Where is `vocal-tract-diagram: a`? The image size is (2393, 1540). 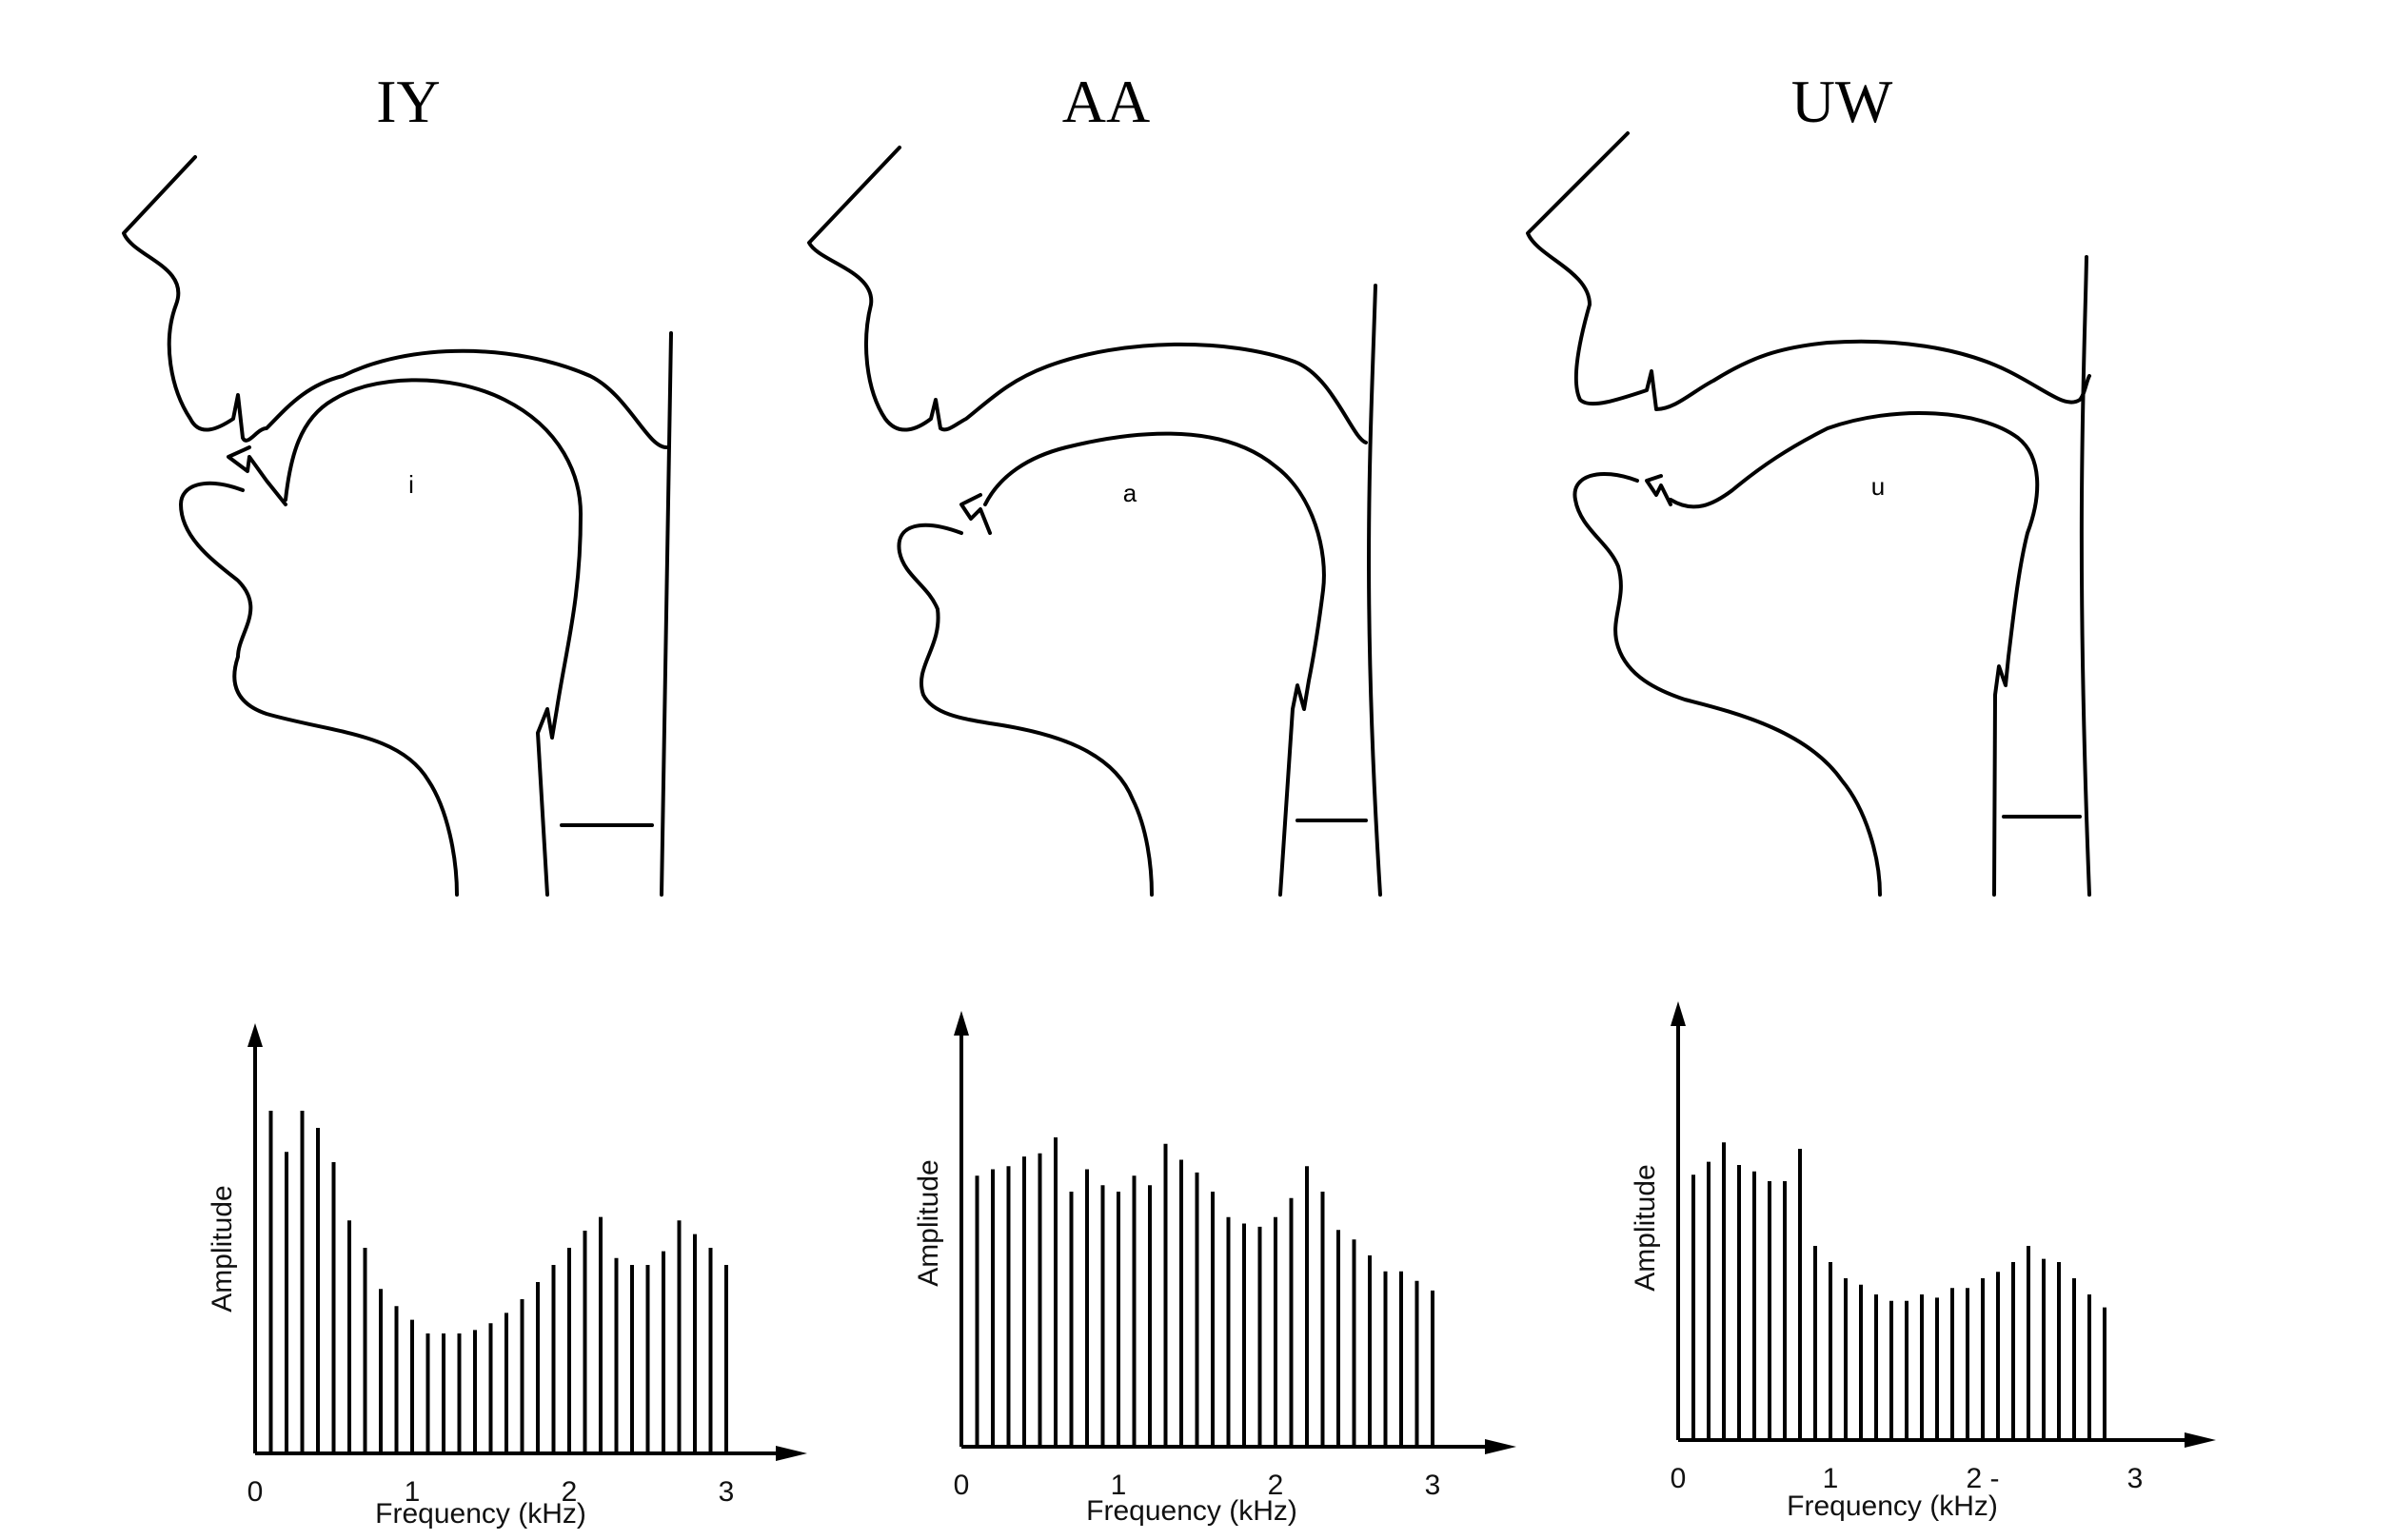
vocal-tract-diagram: a is located at coordinates (1095, 521).